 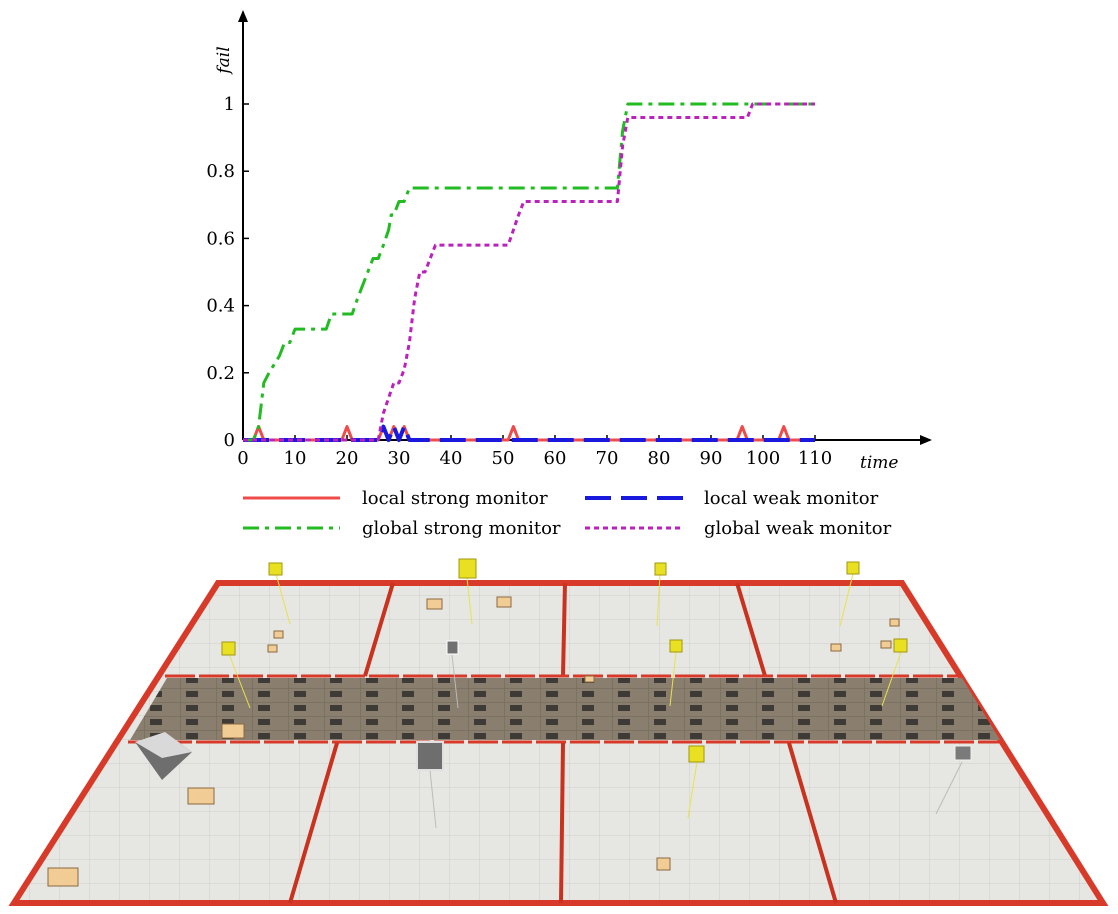 What do you see at coordinates (347, 458) in the screenshot?
I see `x-tick-label: 20` at bounding box center [347, 458].